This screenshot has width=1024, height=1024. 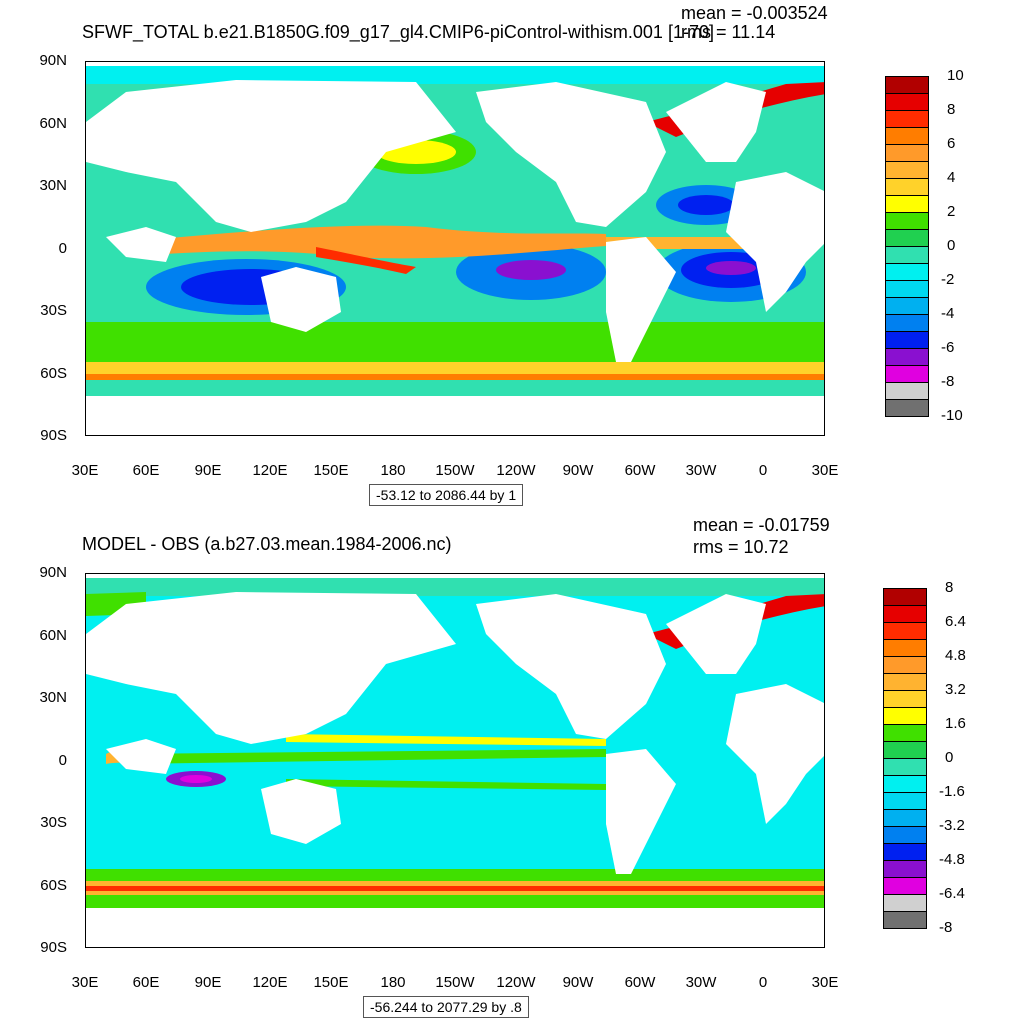 What do you see at coordinates (208, 470) in the screenshot?
I see `lon-tick-label: 90E` at bounding box center [208, 470].